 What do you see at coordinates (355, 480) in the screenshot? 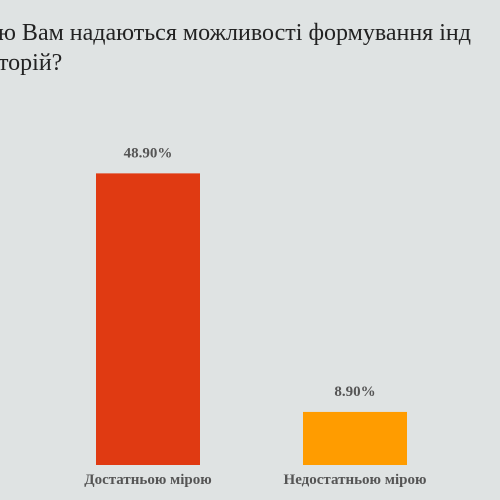
I see `category-label-2: Недостатньою мірою` at bounding box center [355, 480].